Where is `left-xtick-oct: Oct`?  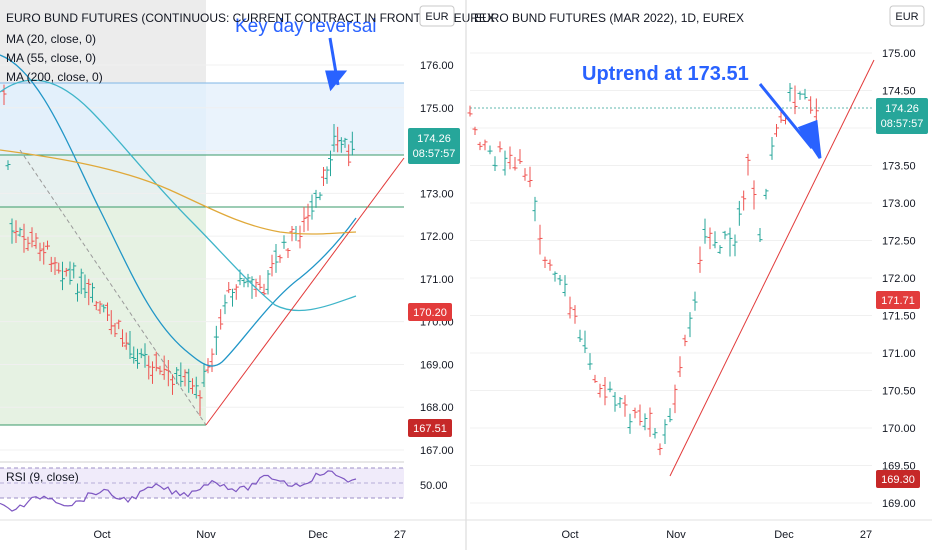
left-xtick-oct: Oct is located at coordinates (101, 535).